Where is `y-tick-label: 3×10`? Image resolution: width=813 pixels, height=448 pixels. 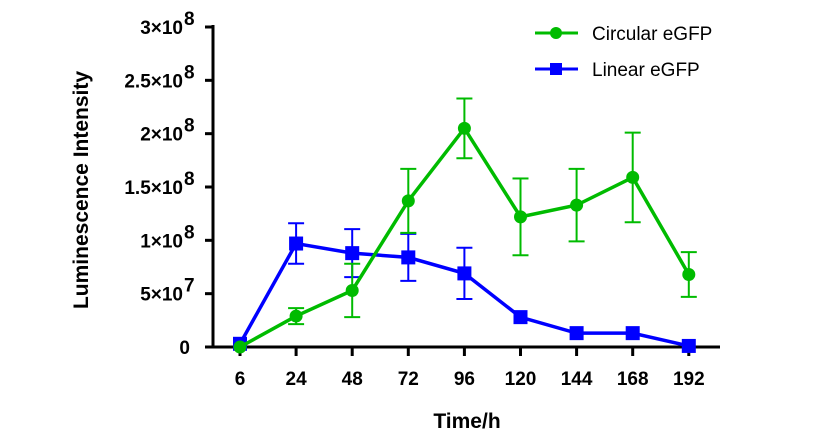
y-tick-label: 3×10 is located at coordinates (161, 28).